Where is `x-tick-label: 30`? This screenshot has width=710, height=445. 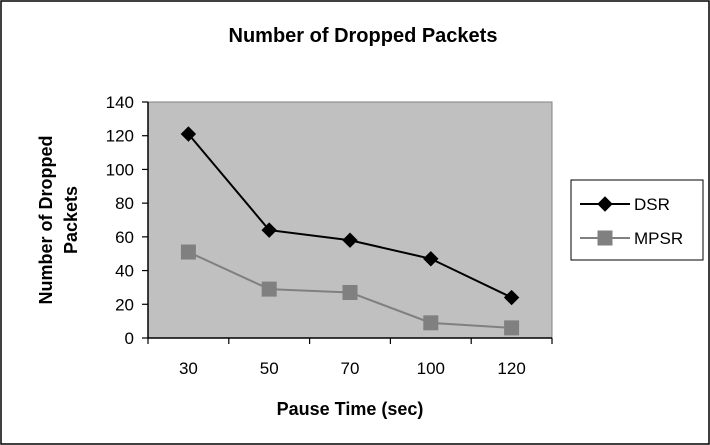
x-tick-label: 30 is located at coordinates (188, 368).